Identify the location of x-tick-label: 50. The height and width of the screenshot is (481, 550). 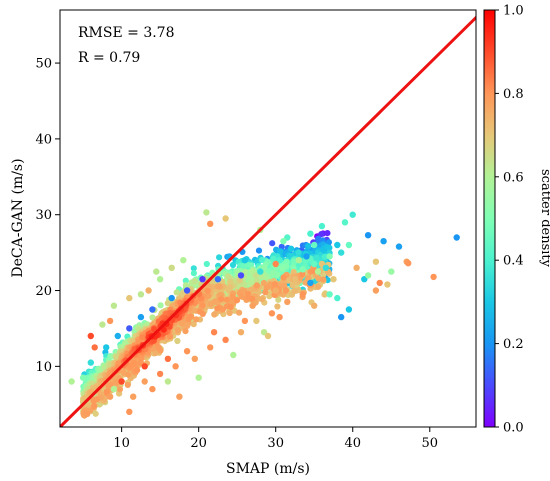
(430, 443).